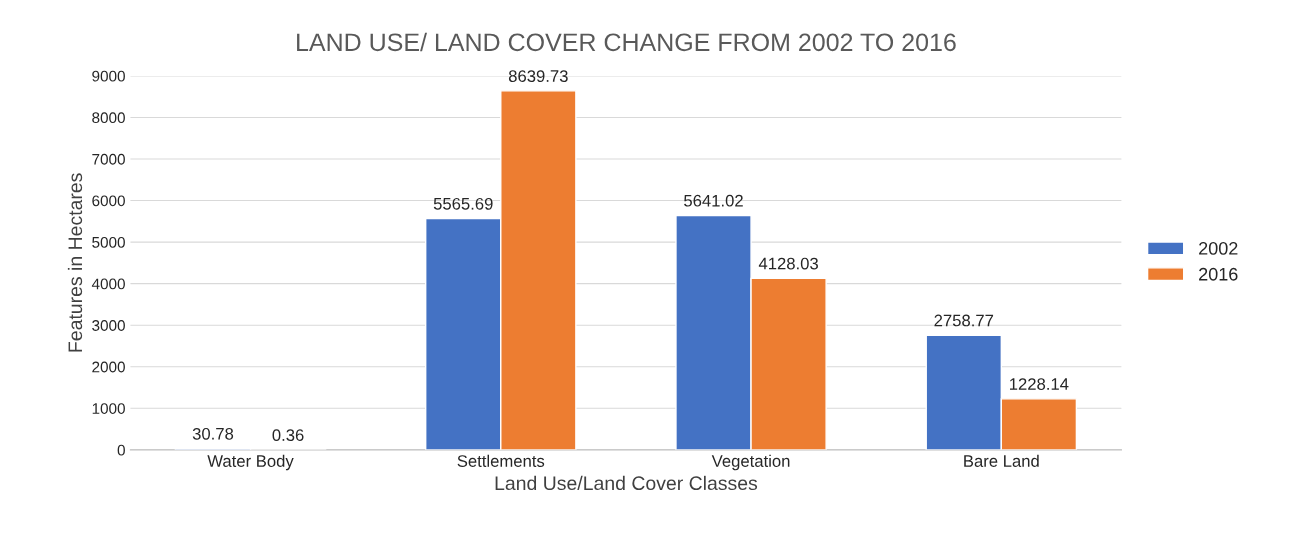 Image resolution: width=1304 pixels, height=542 pixels. Describe the element at coordinates (626, 42) in the screenshot. I see `chart-title: LAND USE/ LAND COVER CHANGE FROM 2002 TO 2016` at that location.